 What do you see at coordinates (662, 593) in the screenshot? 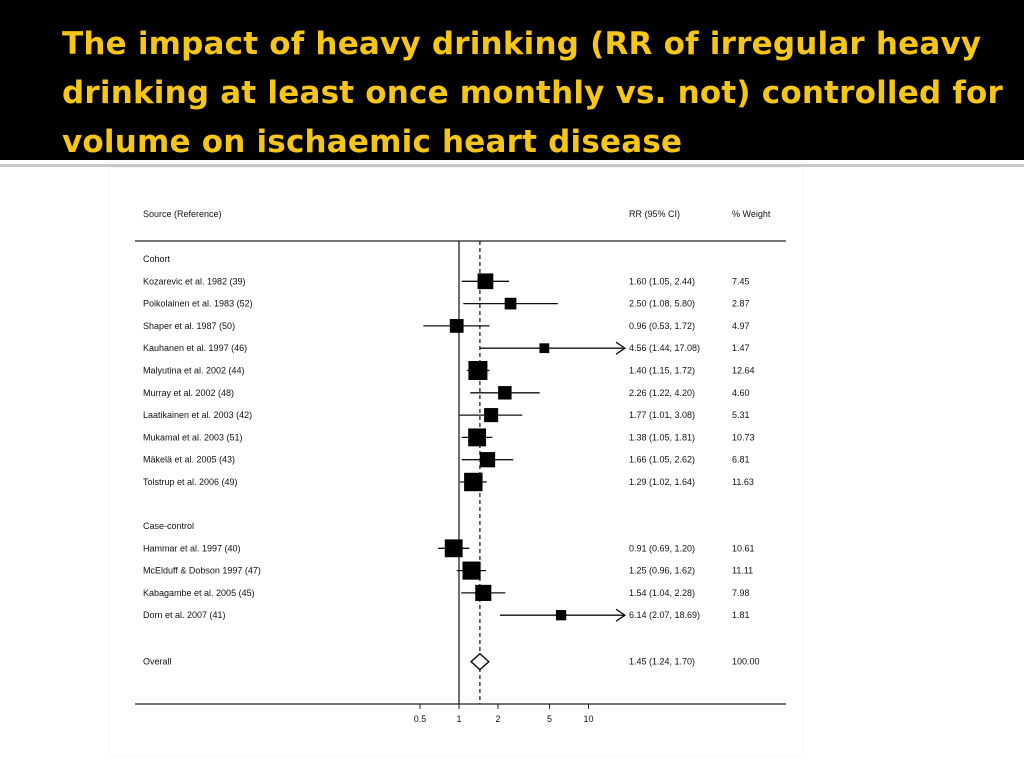
I see `study-rr-label: 1.54 (1.04, 2.28)` at bounding box center [662, 593].